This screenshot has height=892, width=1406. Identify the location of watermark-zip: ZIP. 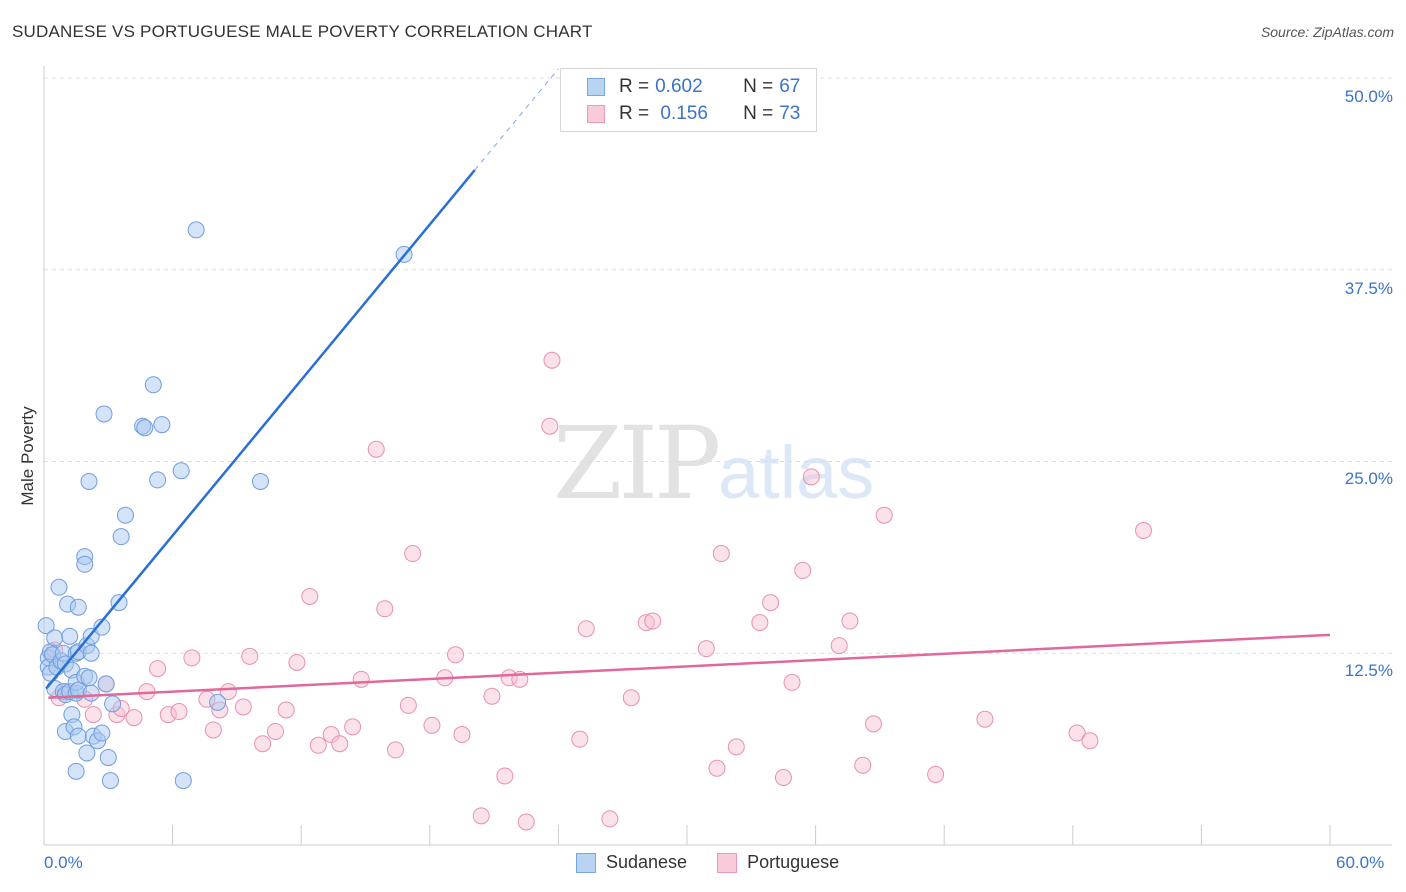
(637, 463).